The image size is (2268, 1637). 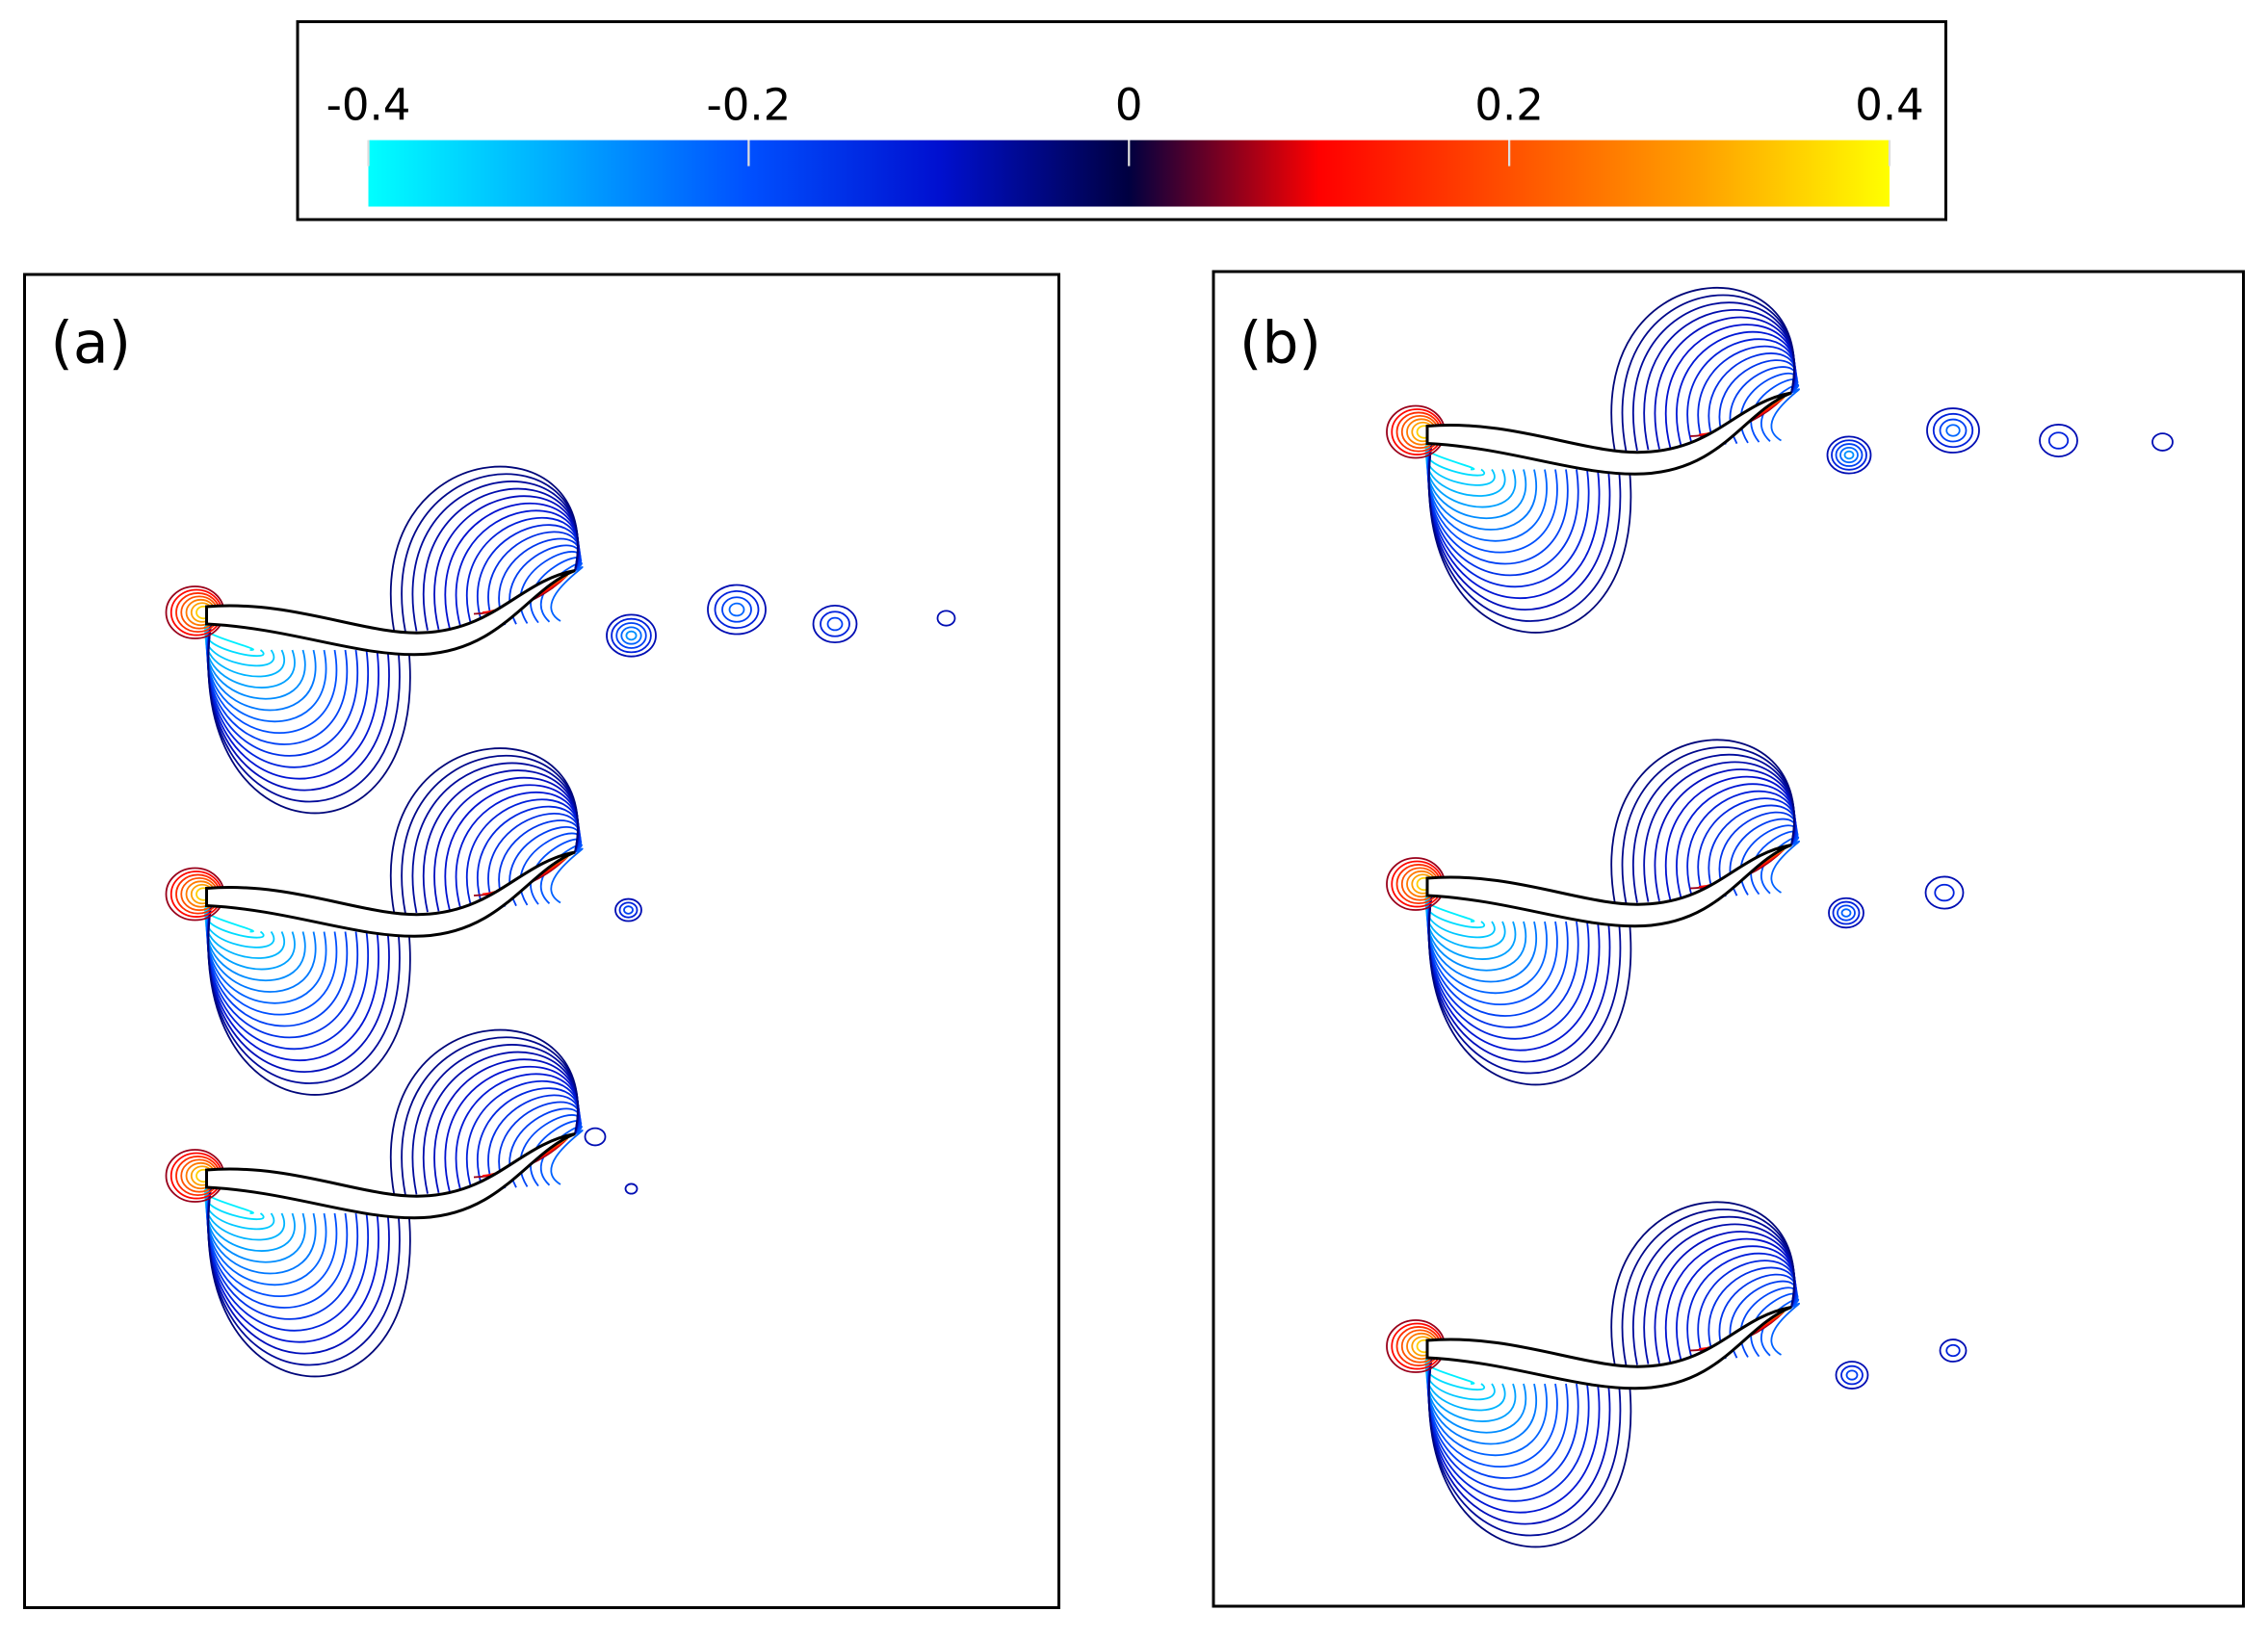 I want to click on panel-label: (a), so click(x=91, y=343).